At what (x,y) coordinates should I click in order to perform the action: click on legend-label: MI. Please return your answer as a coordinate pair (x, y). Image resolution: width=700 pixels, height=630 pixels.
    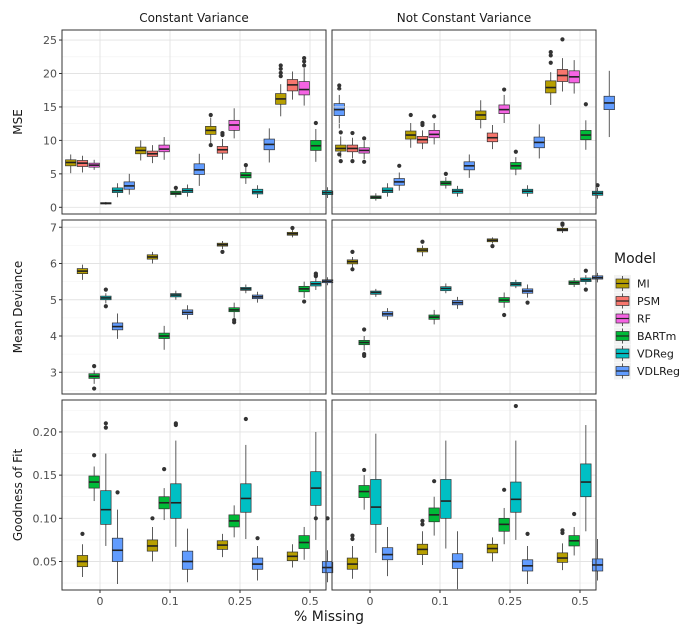
    Looking at the image, I should click on (643, 284).